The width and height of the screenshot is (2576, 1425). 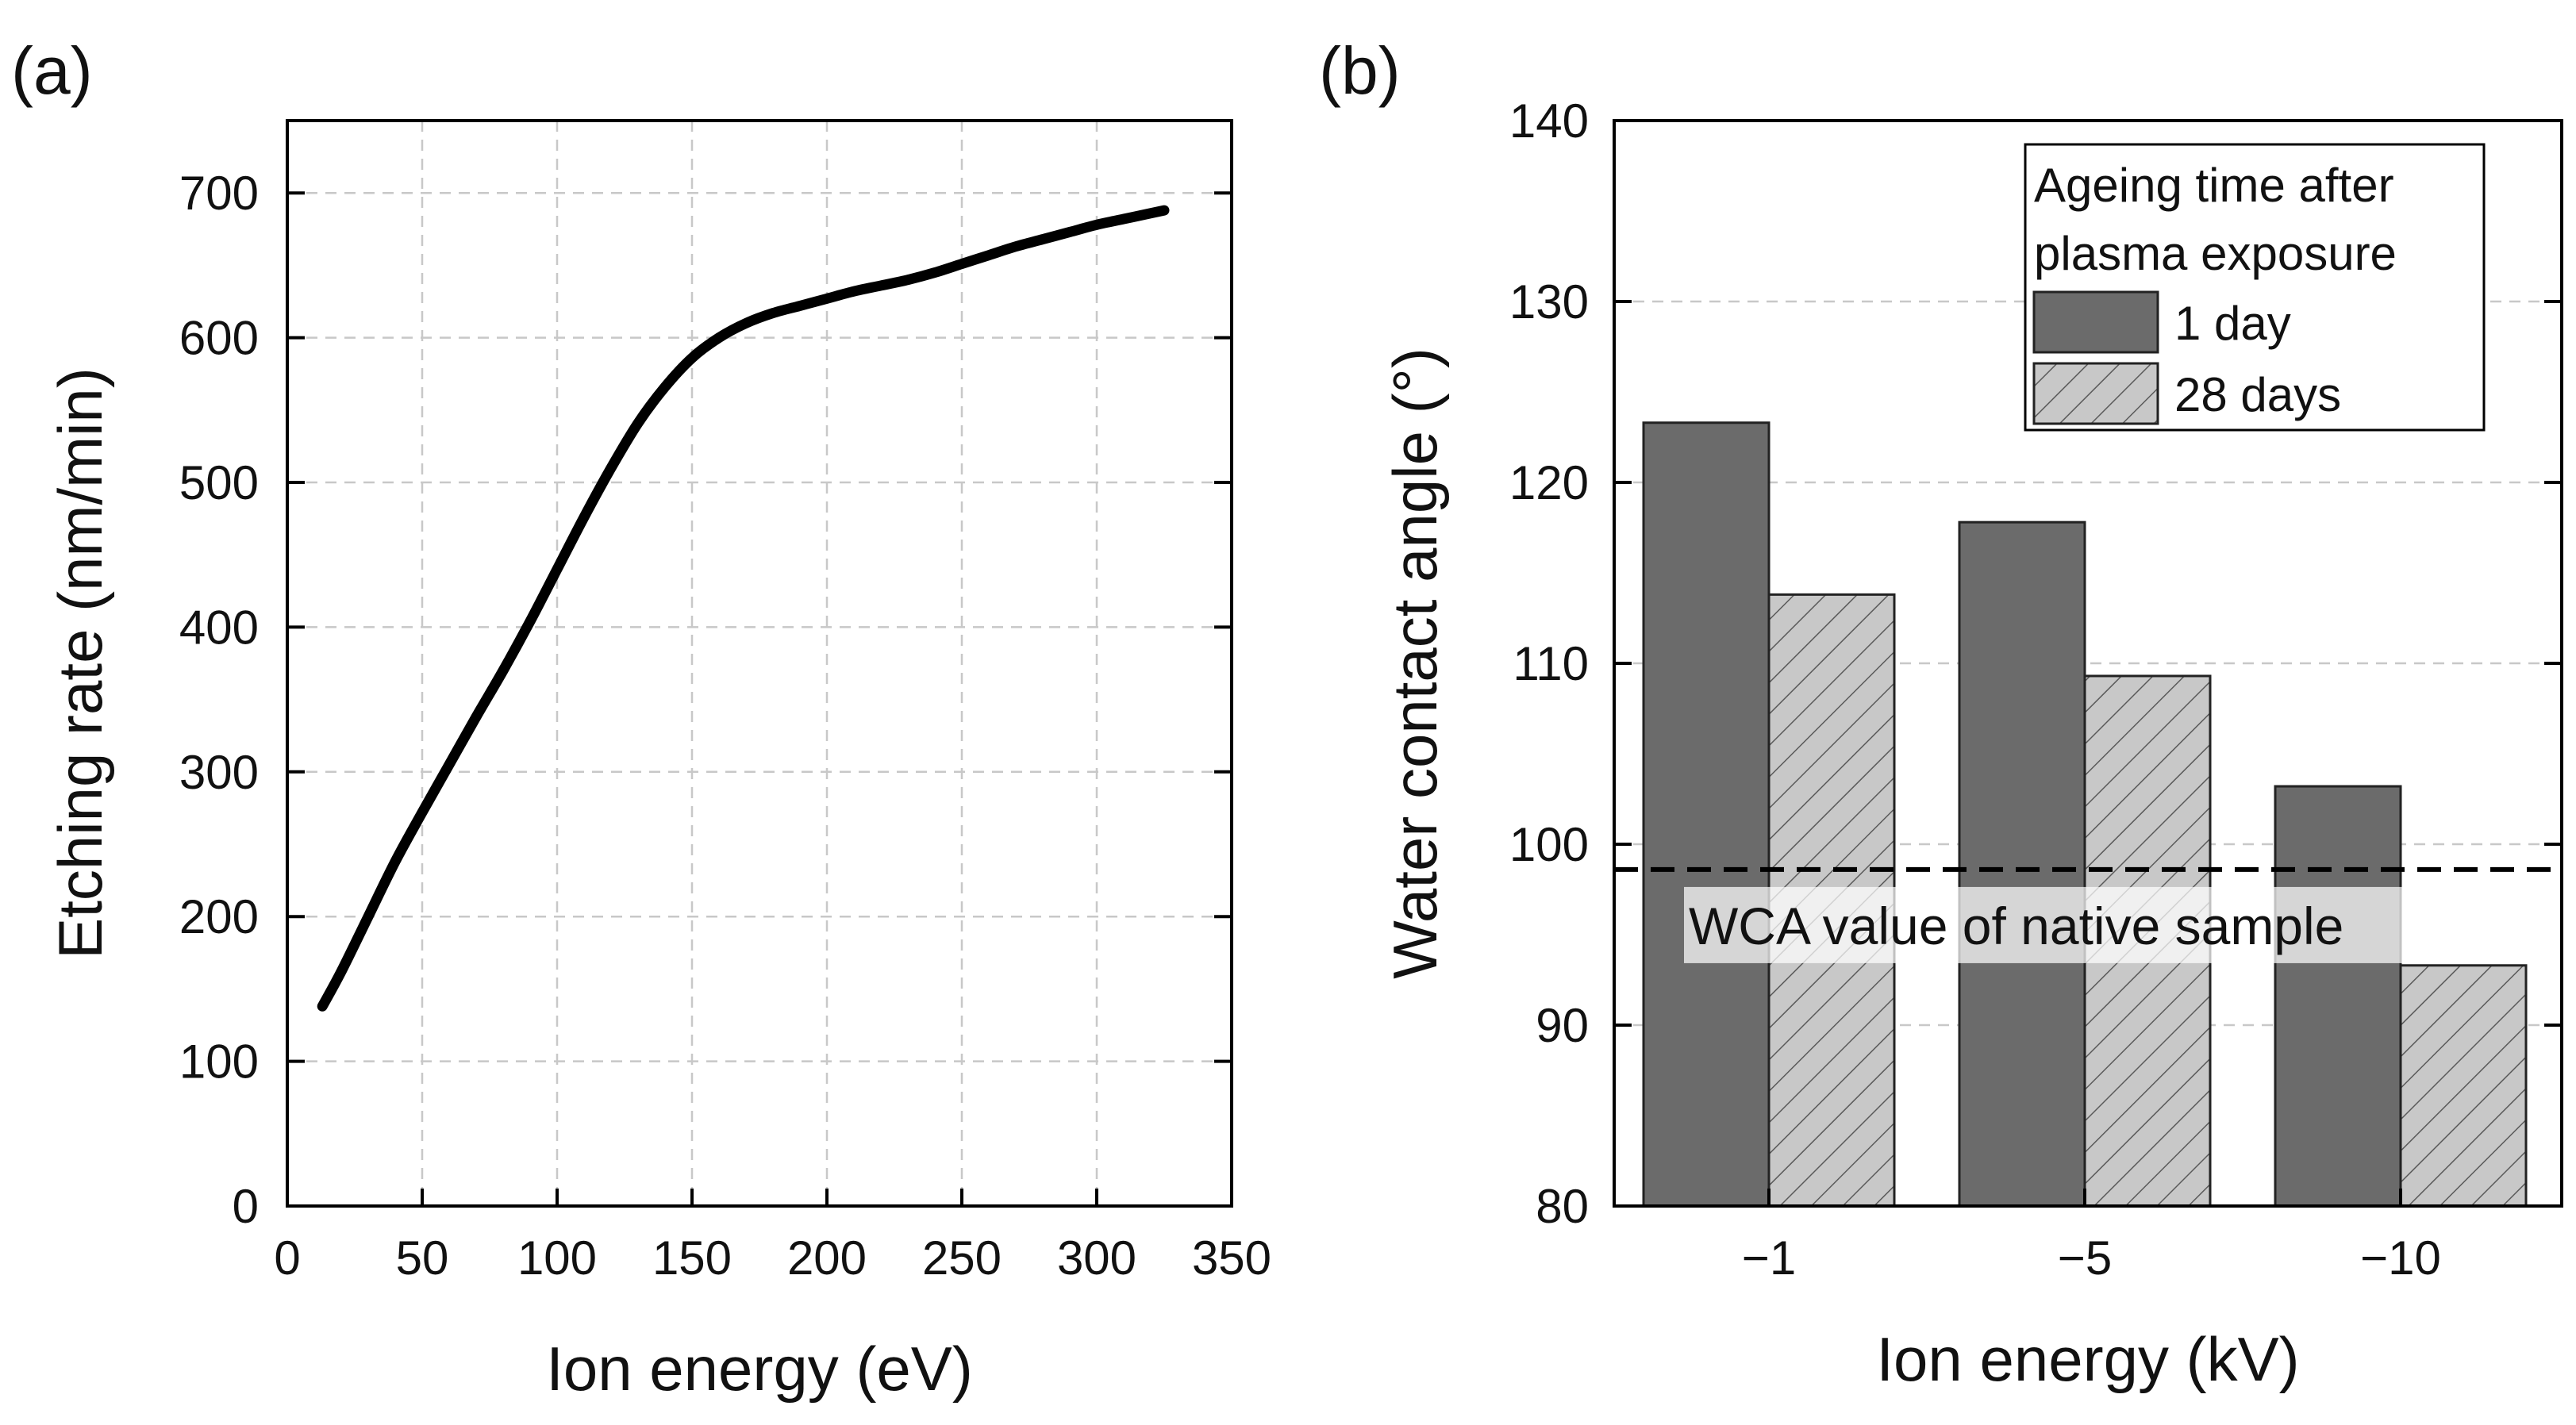 I want to click on panel-a-x-tick-label: 50, so click(x=422, y=1258).